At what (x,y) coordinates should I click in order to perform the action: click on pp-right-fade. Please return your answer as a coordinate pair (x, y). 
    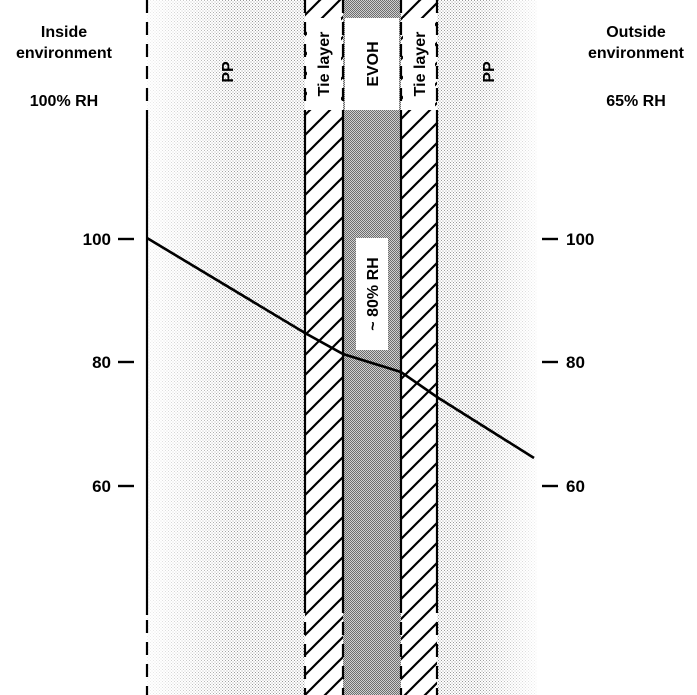
    Looking at the image, I should click on (508, 347).